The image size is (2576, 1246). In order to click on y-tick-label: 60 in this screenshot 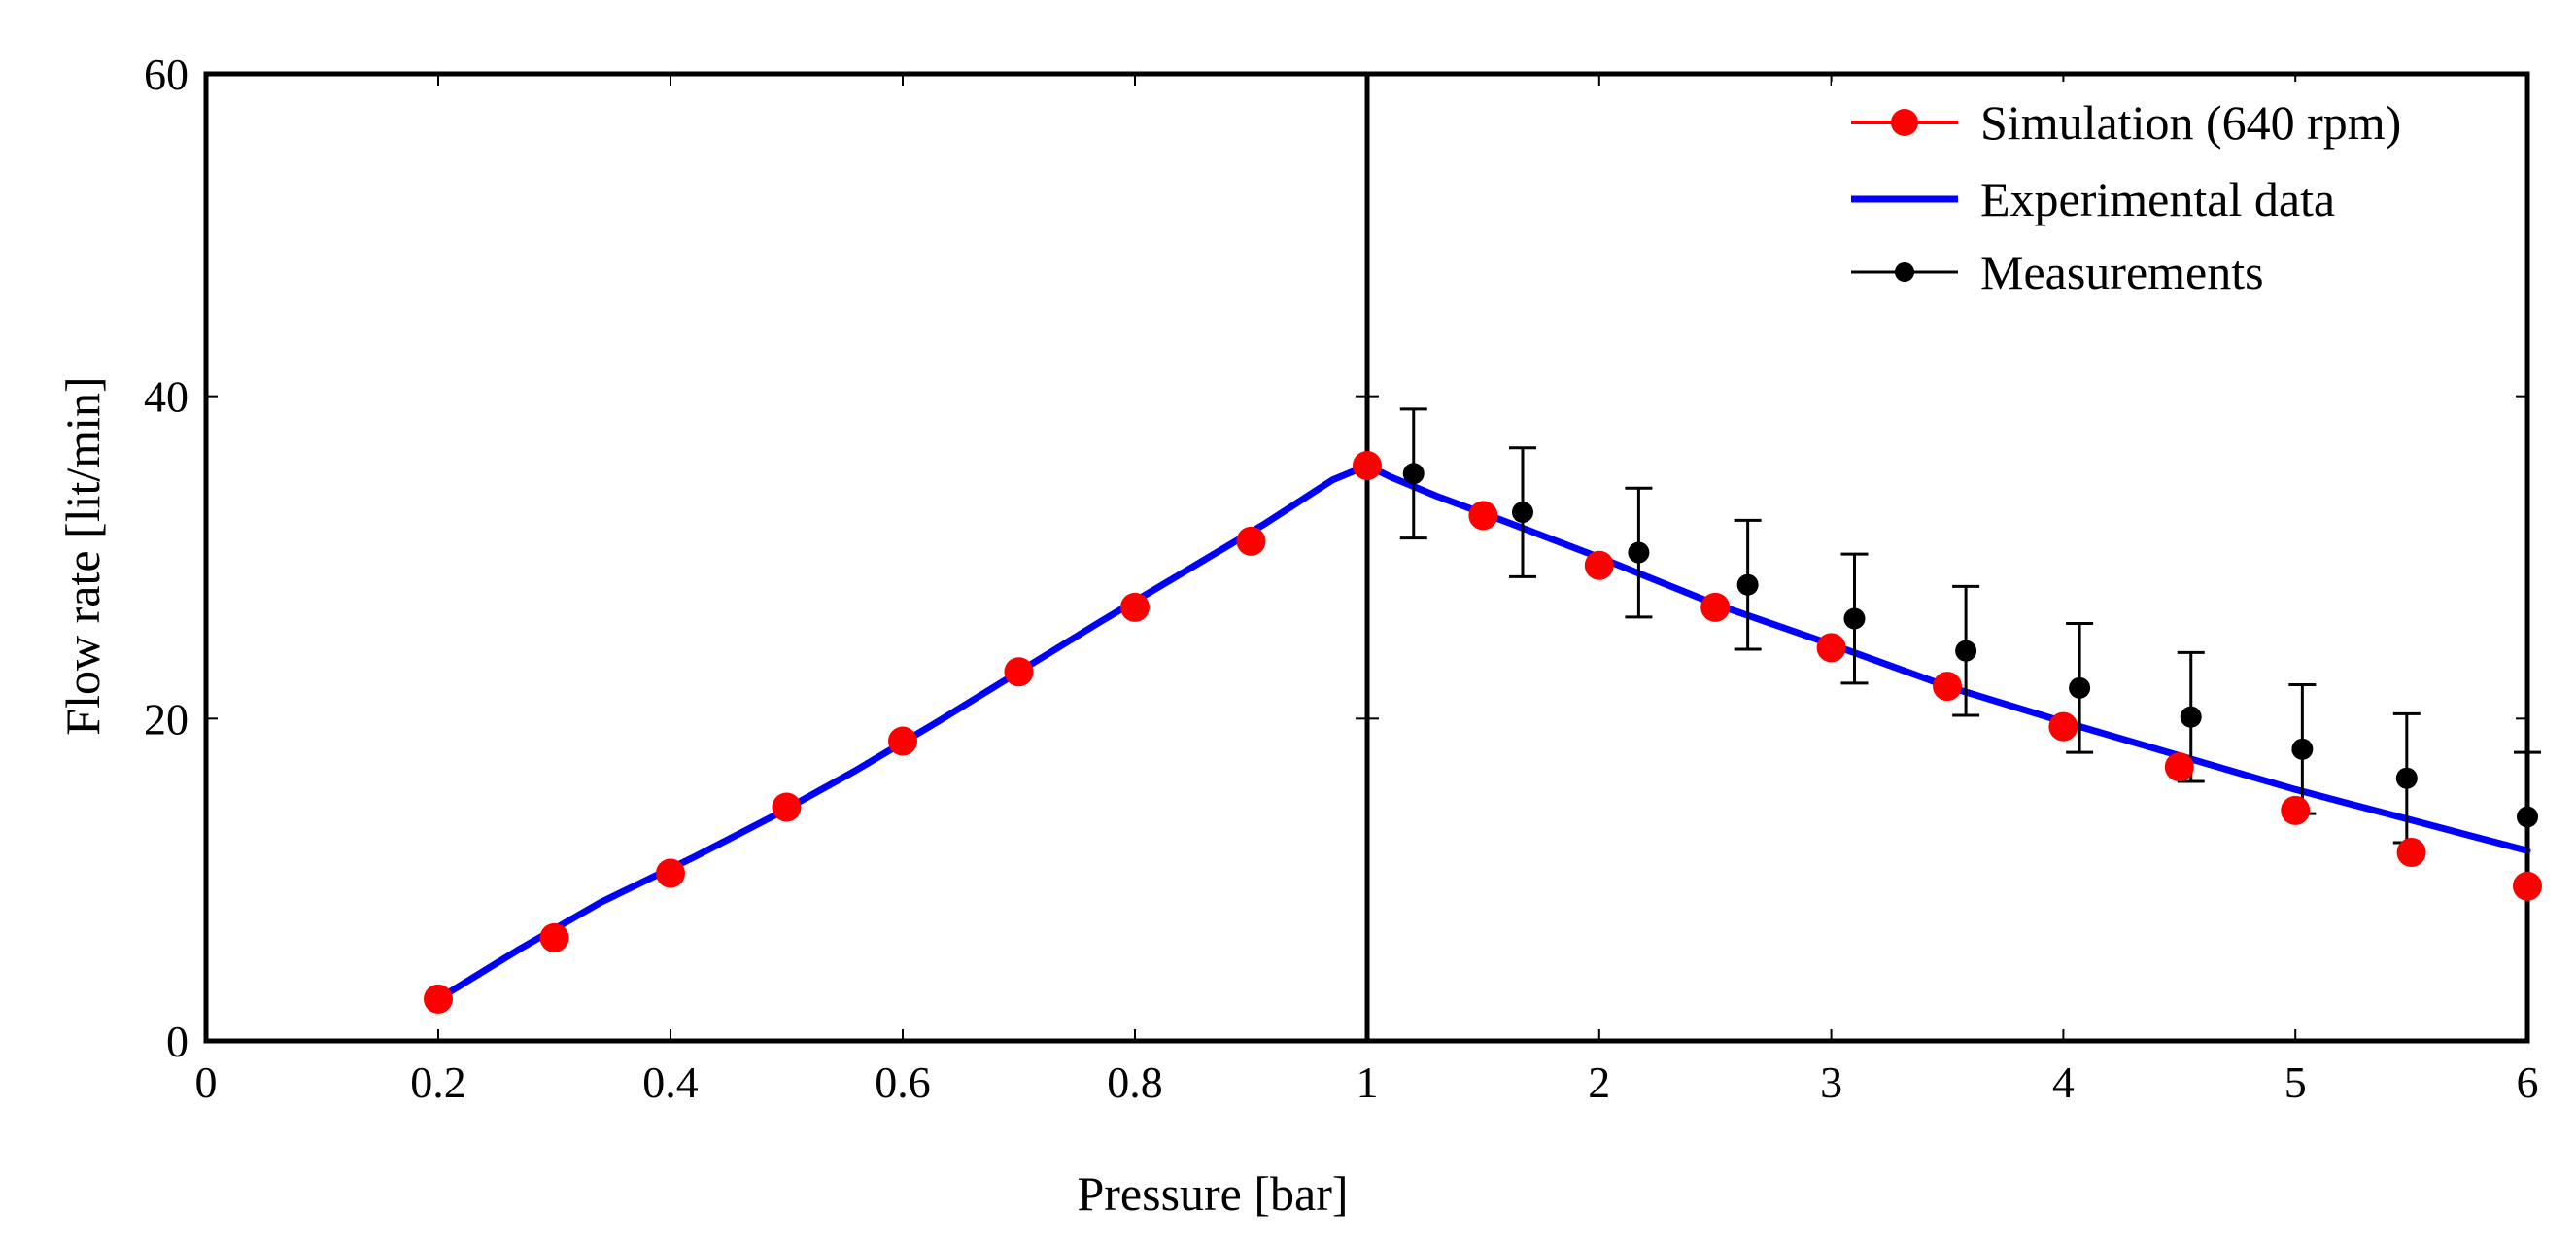, I will do `click(166, 74)`.